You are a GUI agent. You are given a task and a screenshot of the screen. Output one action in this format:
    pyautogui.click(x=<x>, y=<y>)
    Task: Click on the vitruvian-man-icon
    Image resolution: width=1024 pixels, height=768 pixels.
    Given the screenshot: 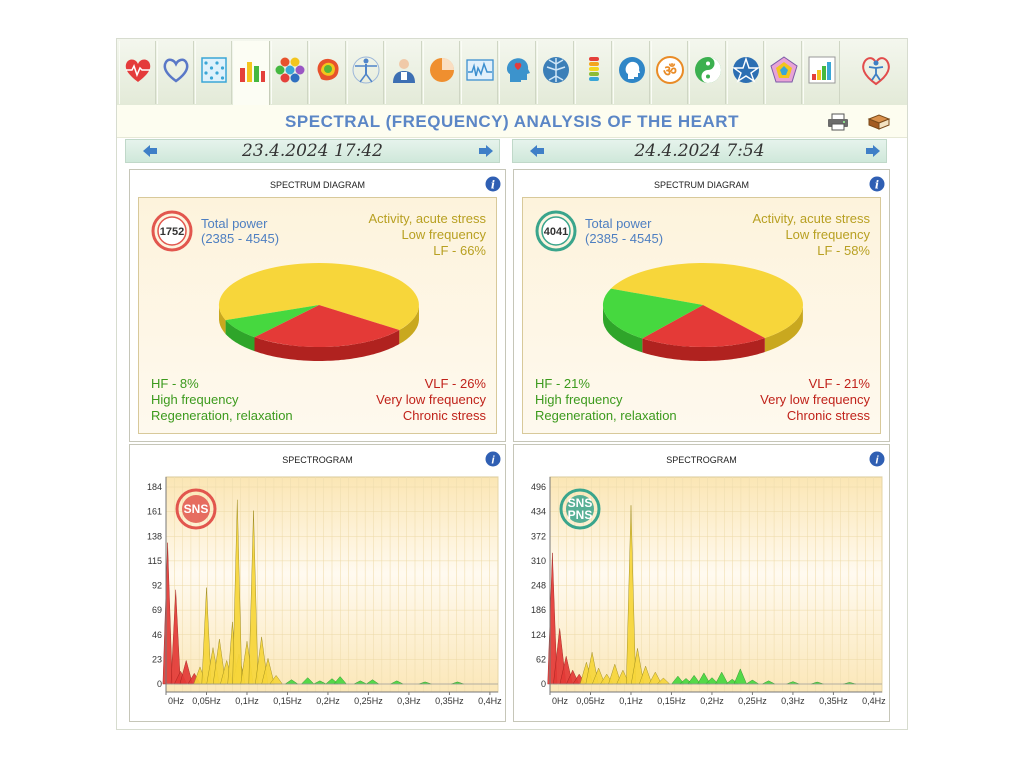 What is the action you would take?
    pyautogui.click(x=365, y=72)
    